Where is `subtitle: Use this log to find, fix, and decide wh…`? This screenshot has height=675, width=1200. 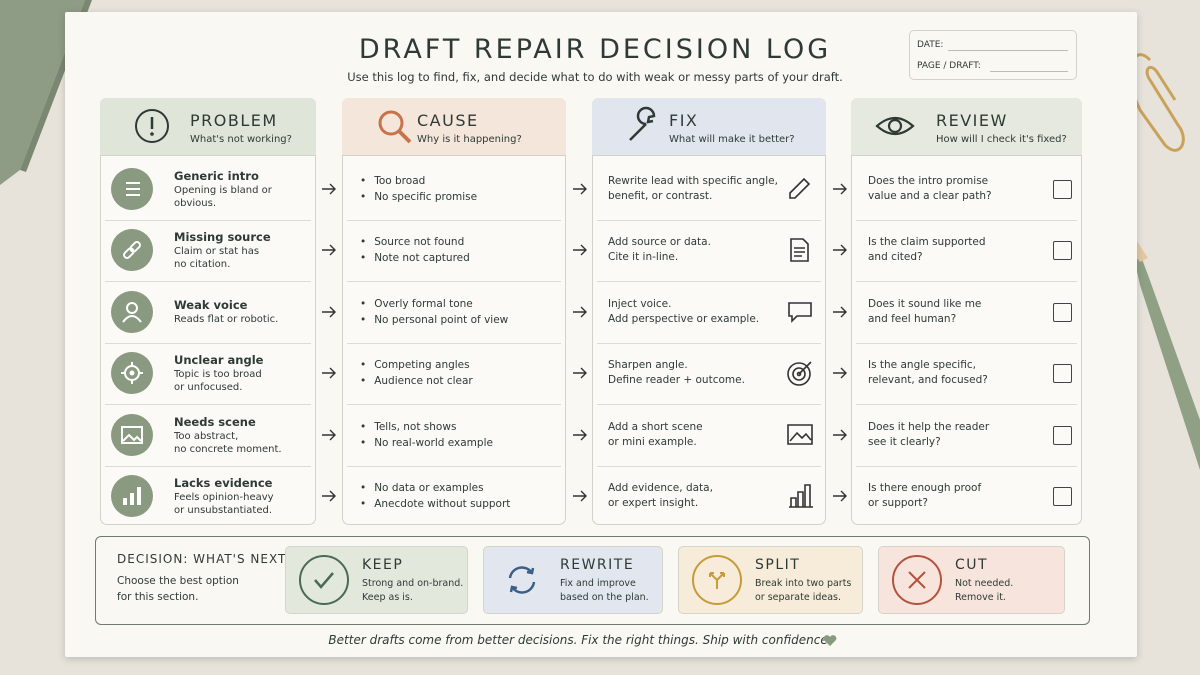 subtitle: Use this log to find, fix, and decide wh… is located at coordinates (595, 77).